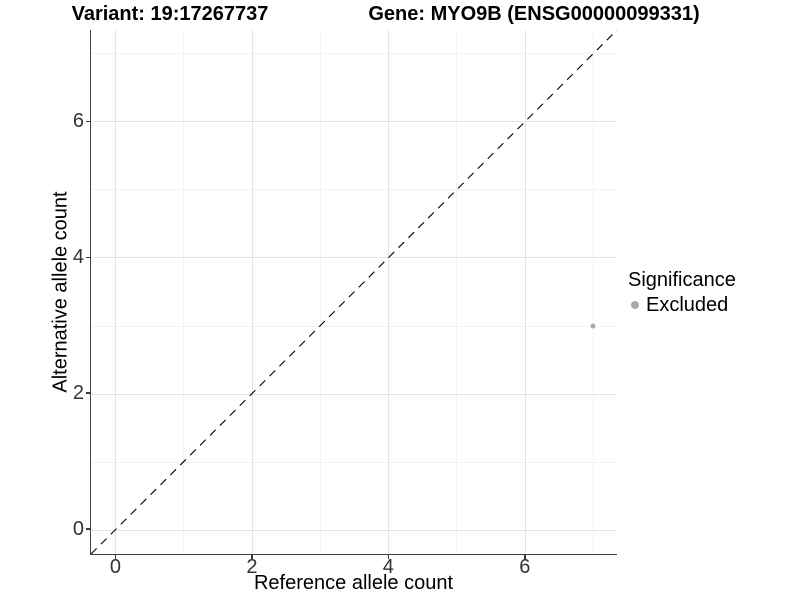 Image resolution: width=800 pixels, height=600 pixels. What do you see at coordinates (115, 567) in the screenshot?
I see `x-tick-label: 0` at bounding box center [115, 567].